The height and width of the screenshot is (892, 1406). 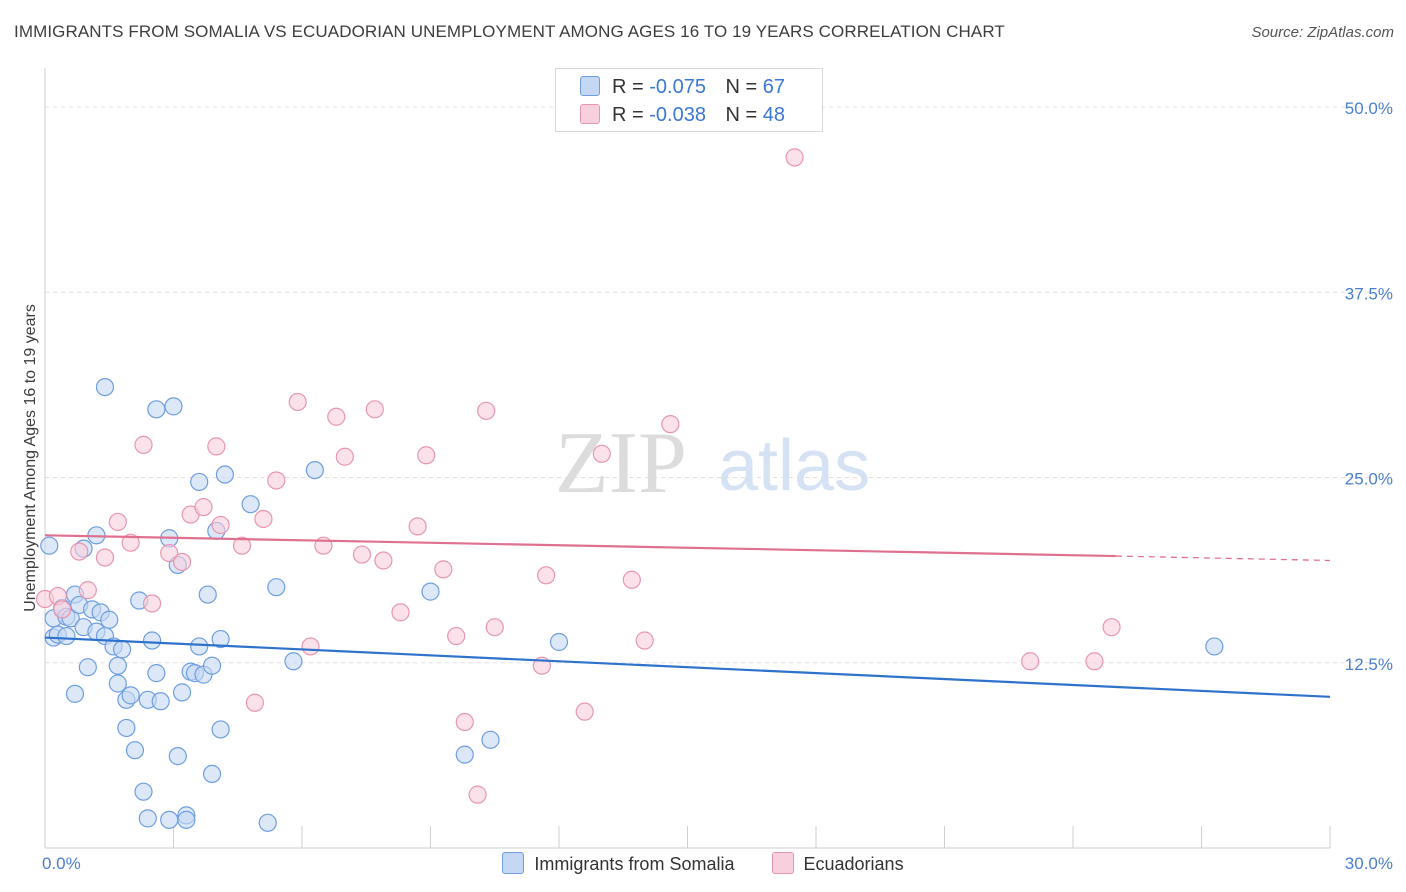 I want to click on y-tick-label-0: 12.5%, so click(x=1369, y=664).